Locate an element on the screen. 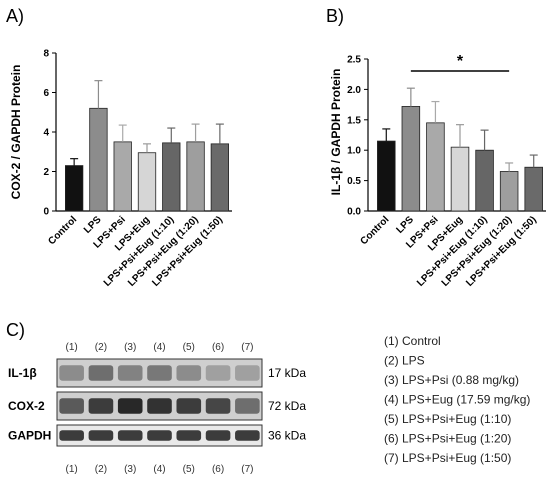 This screenshot has width=550, height=480. y-tick-label: 8 is located at coordinates (46, 54).